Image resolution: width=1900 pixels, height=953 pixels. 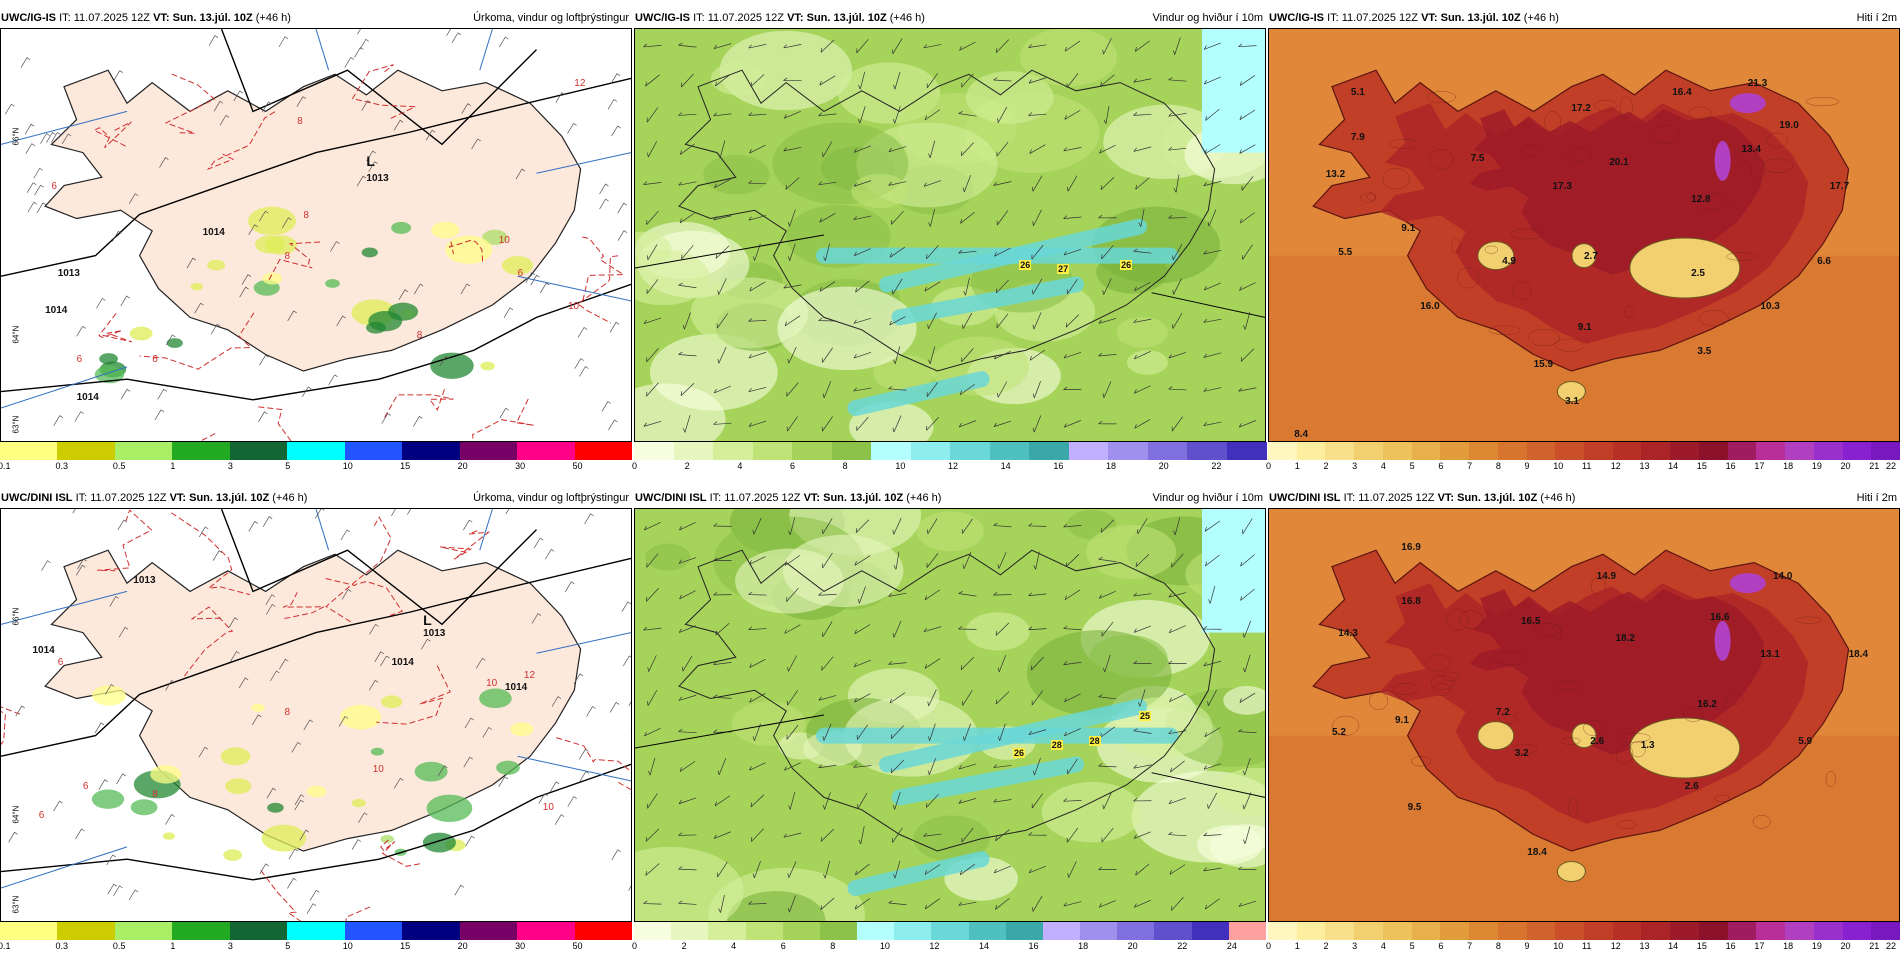 What do you see at coordinates (1759, 946) in the screenshot?
I see `legend-tick-label: 17` at bounding box center [1759, 946].